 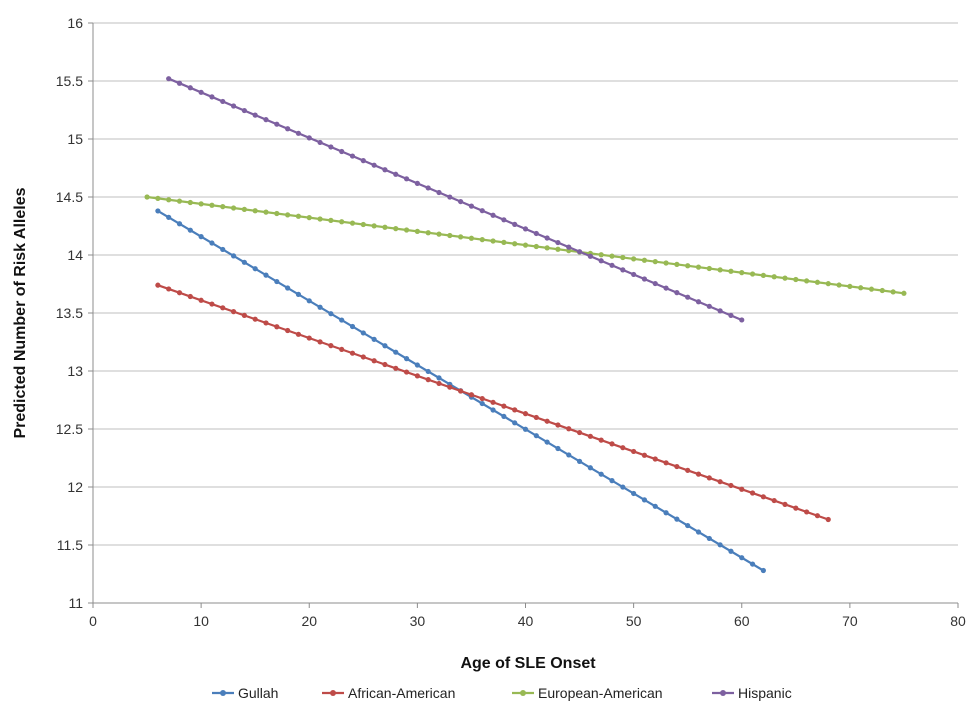 I want to click on y-tick-label-5: 13.5, so click(x=69, y=313).